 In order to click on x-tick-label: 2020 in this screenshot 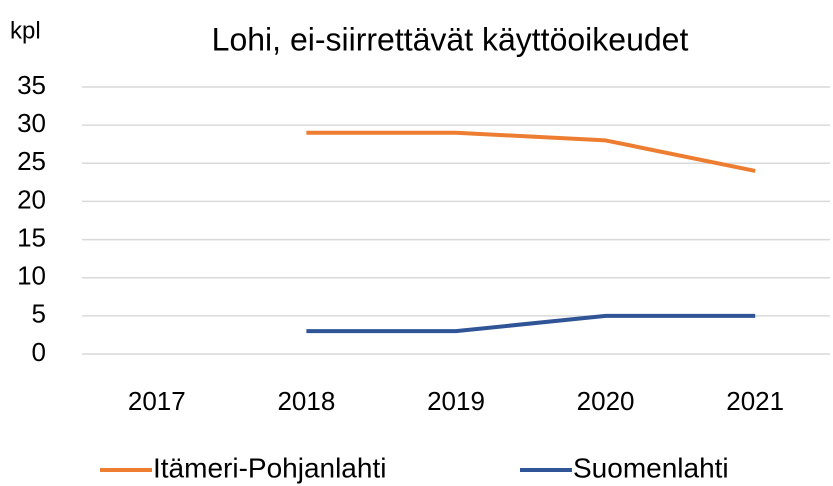, I will do `click(606, 401)`.